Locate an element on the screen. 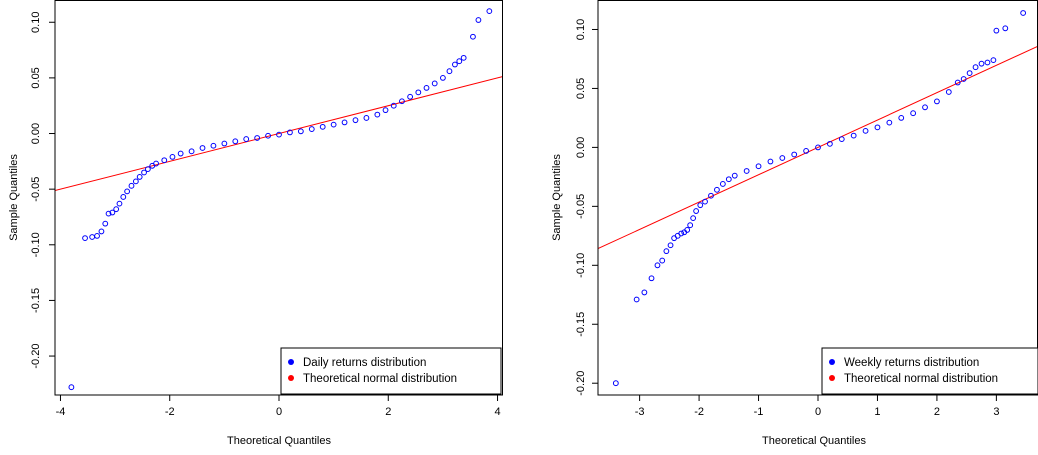 The height and width of the screenshot is (455, 1038). x-tick-label: -2 is located at coordinates (170, 412).